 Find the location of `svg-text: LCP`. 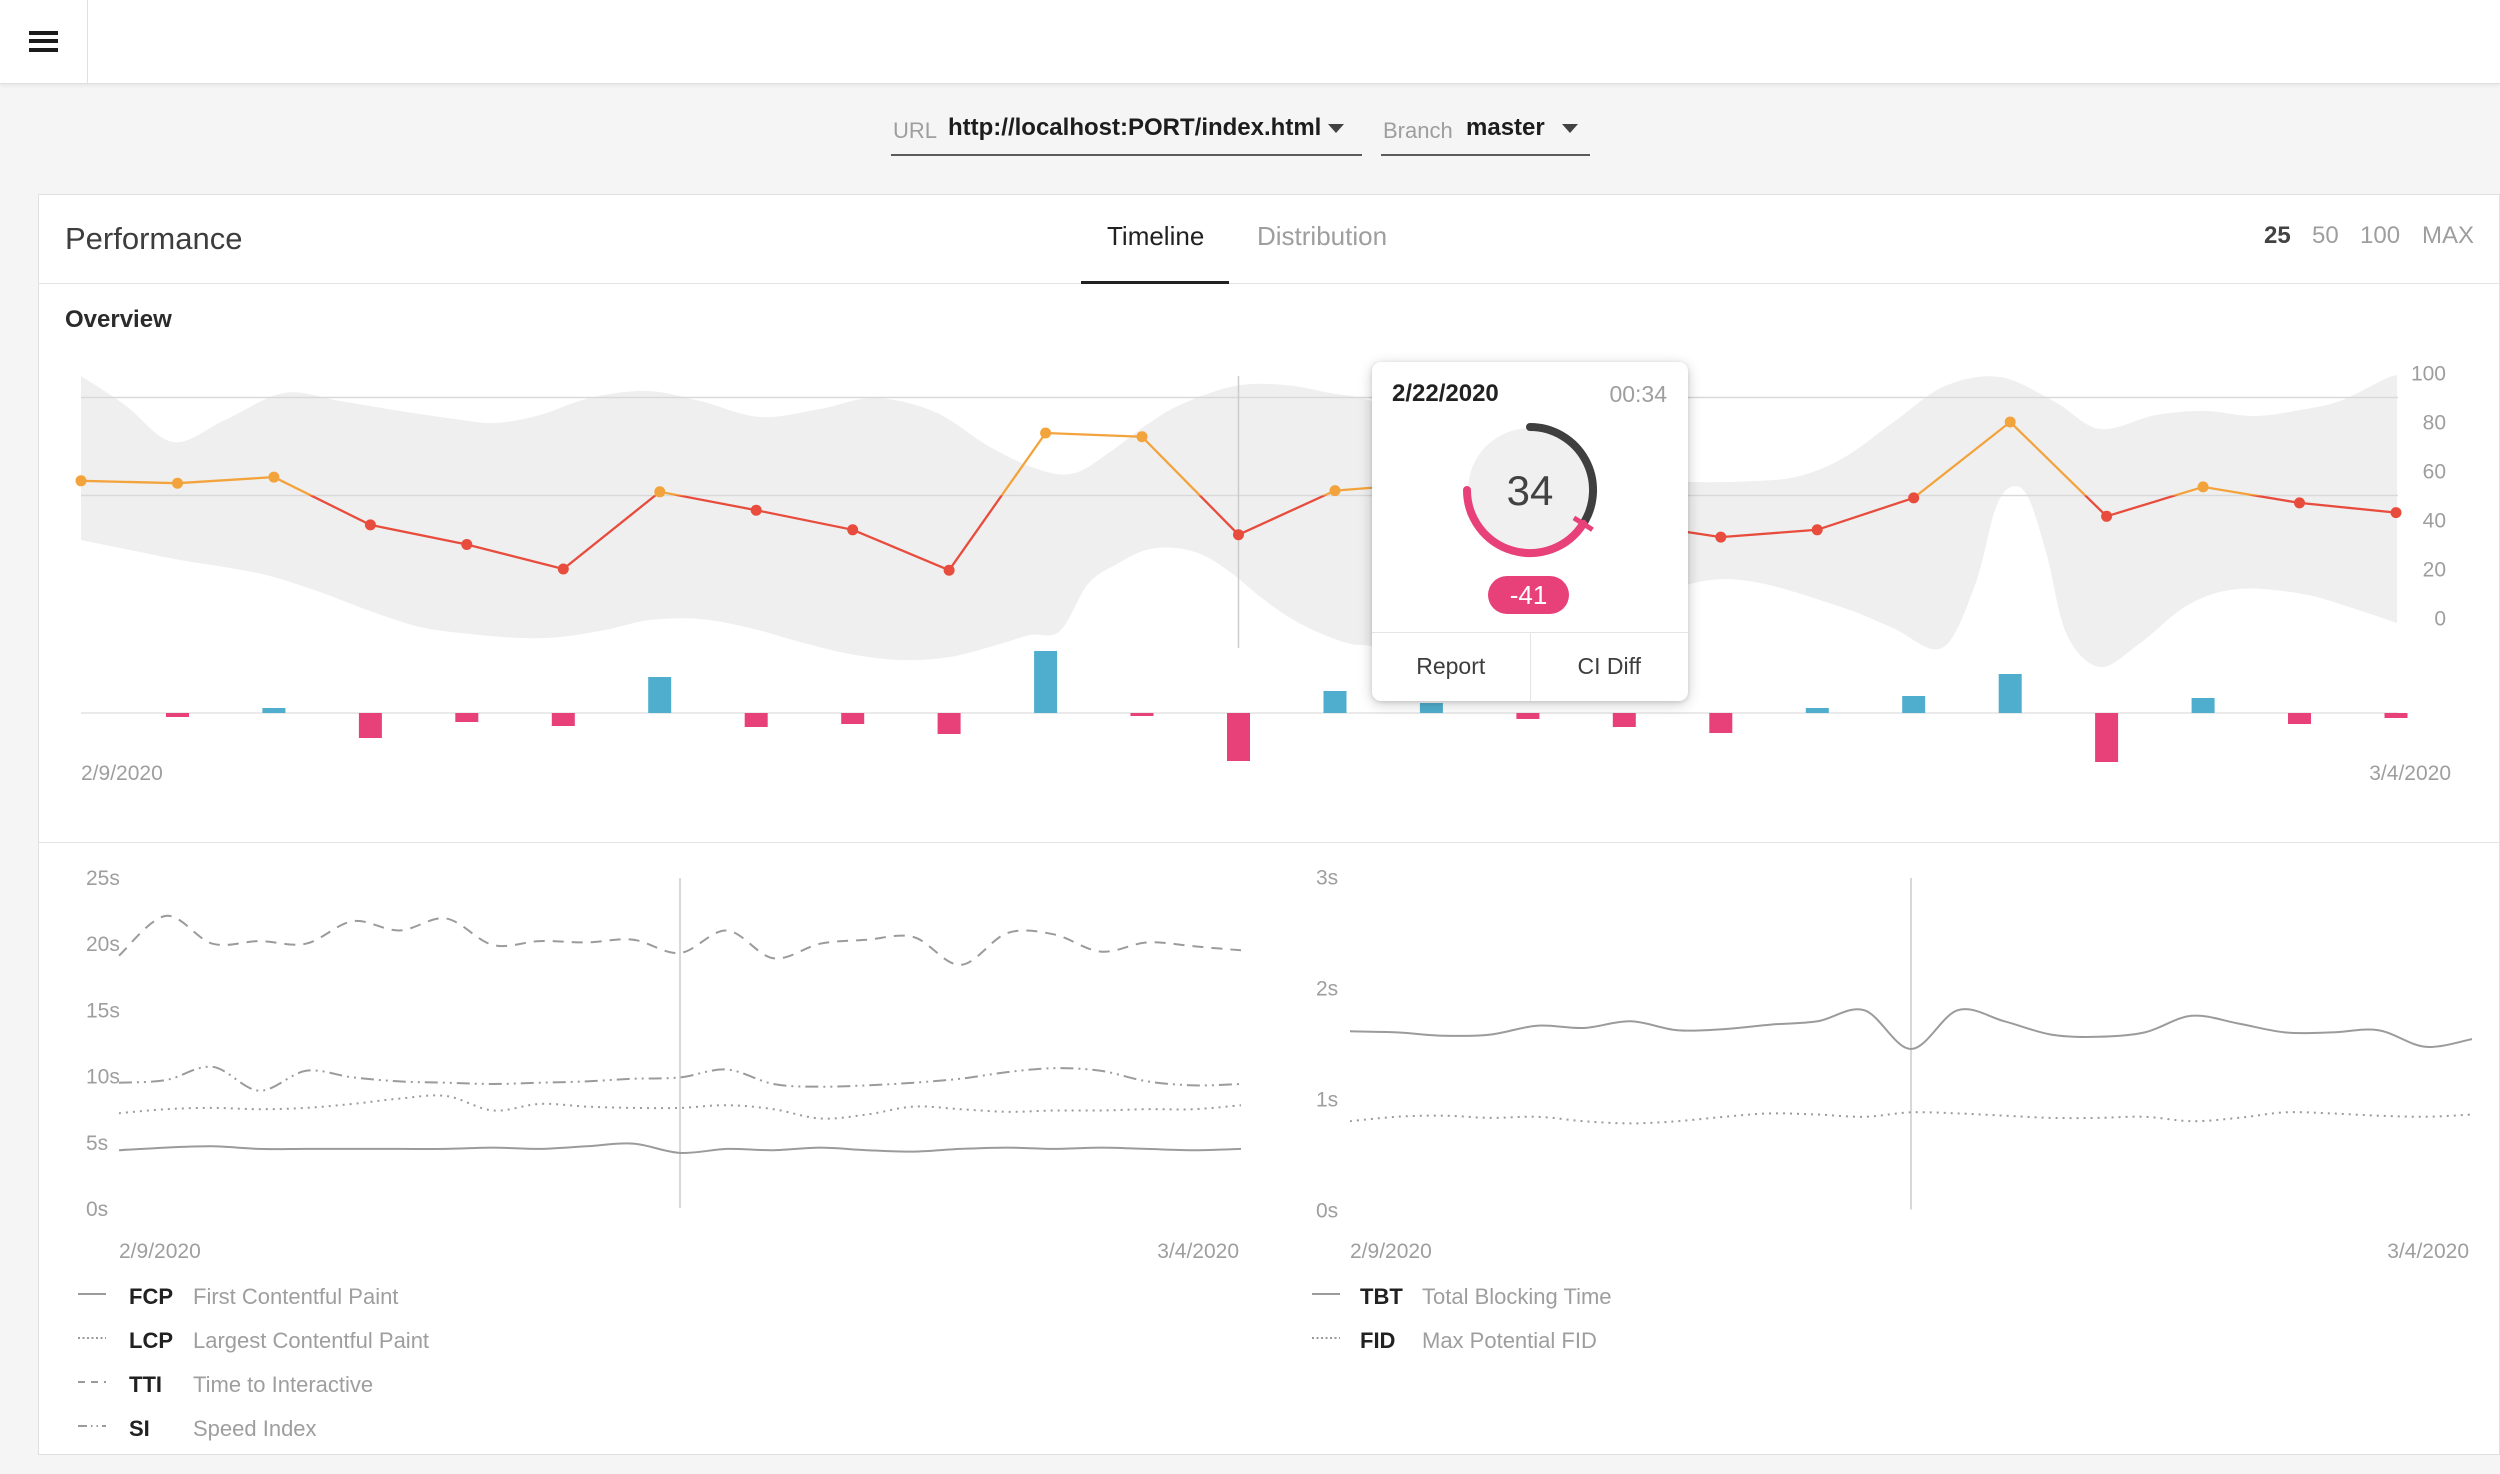

svg-text: LCP is located at coordinates (151, 1340).